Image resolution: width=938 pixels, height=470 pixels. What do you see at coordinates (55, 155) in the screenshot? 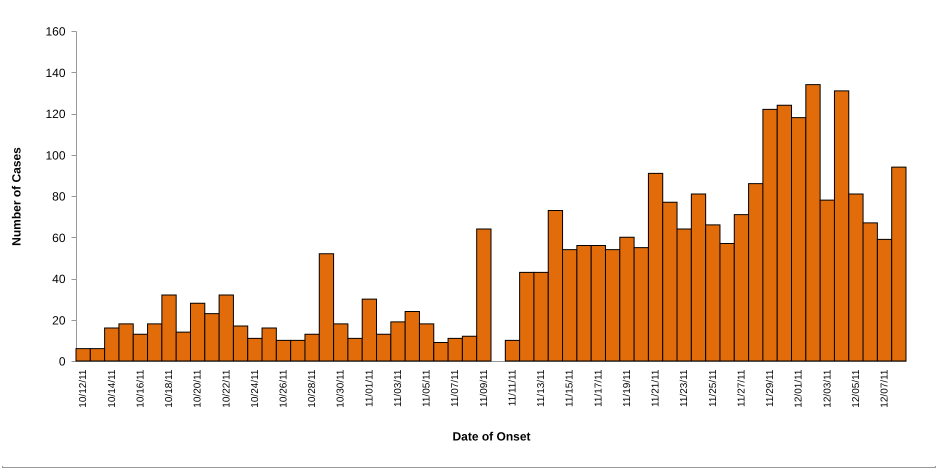
I see `y-tick-label: 100` at bounding box center [55, 155].